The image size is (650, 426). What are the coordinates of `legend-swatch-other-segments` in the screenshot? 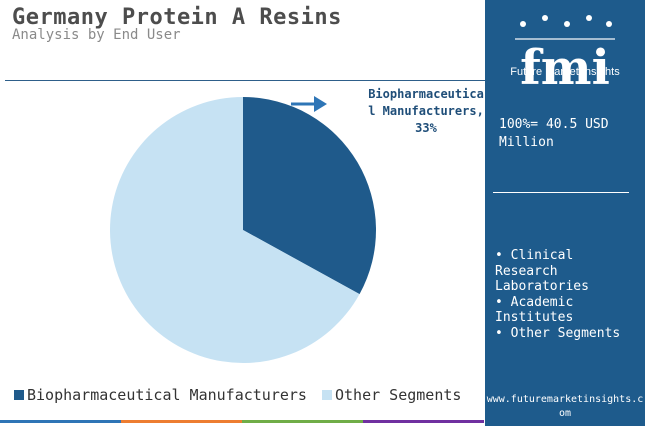 It's located at (327, 395).